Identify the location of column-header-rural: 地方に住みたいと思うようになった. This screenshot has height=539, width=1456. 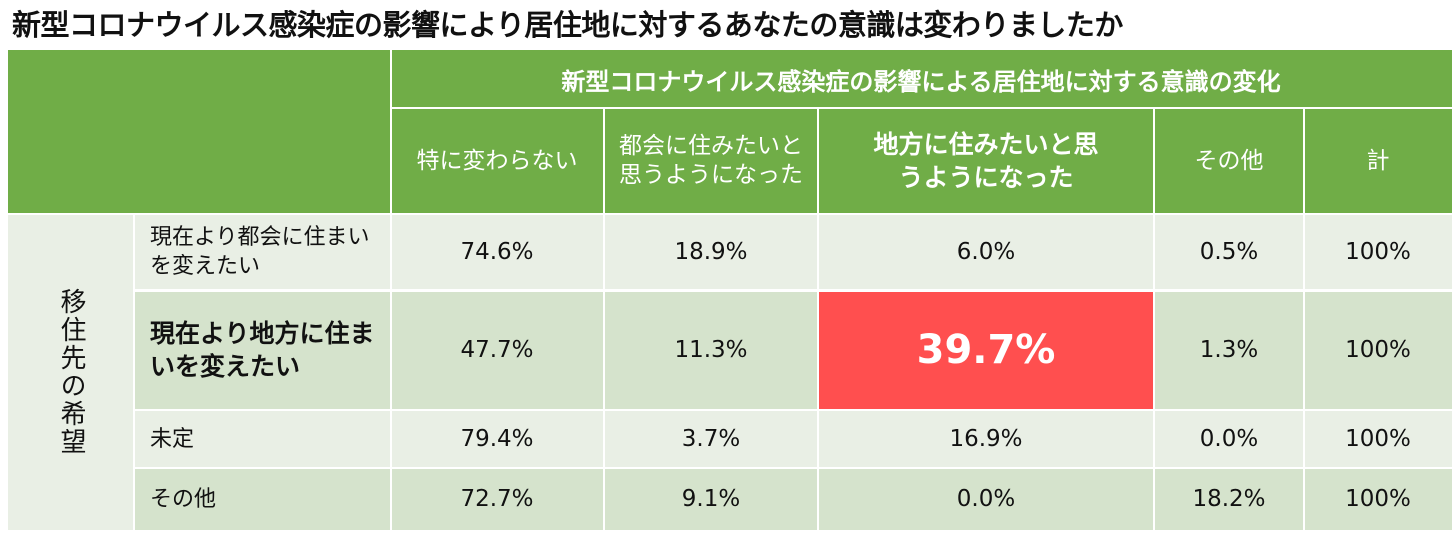
(986, 161).